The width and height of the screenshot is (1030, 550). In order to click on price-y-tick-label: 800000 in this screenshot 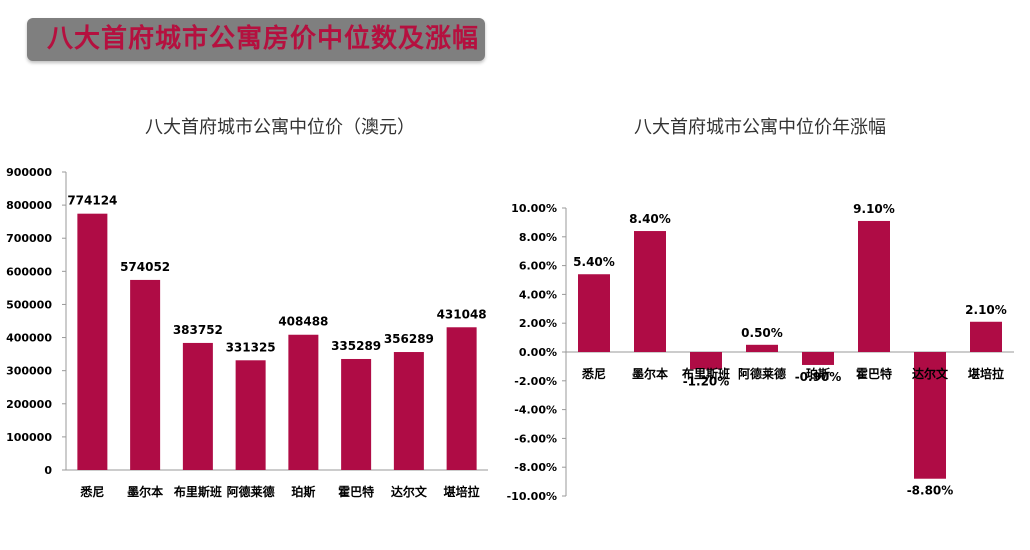, I will do `click(29, 205)`.